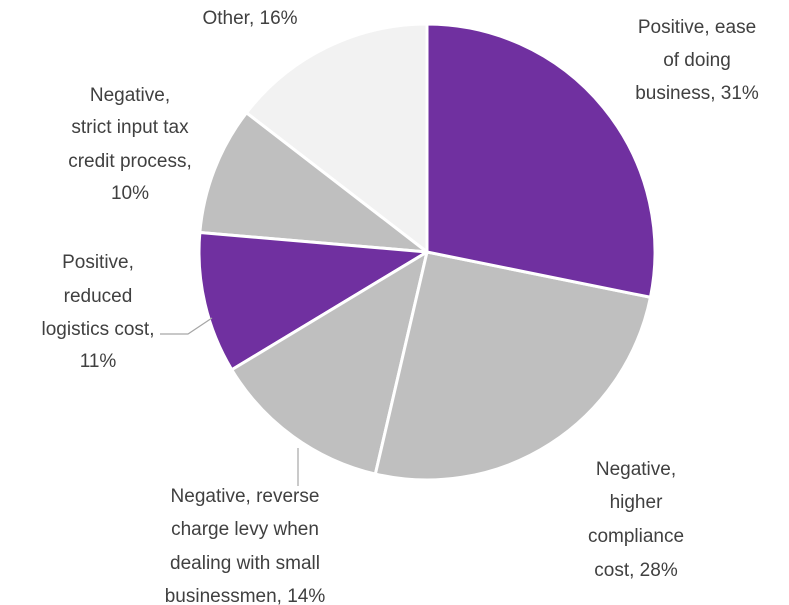 This screenshot has height=605, width=789. I want to click on data-label: Positive, ease of doing business, 31%, so click(697, 60).